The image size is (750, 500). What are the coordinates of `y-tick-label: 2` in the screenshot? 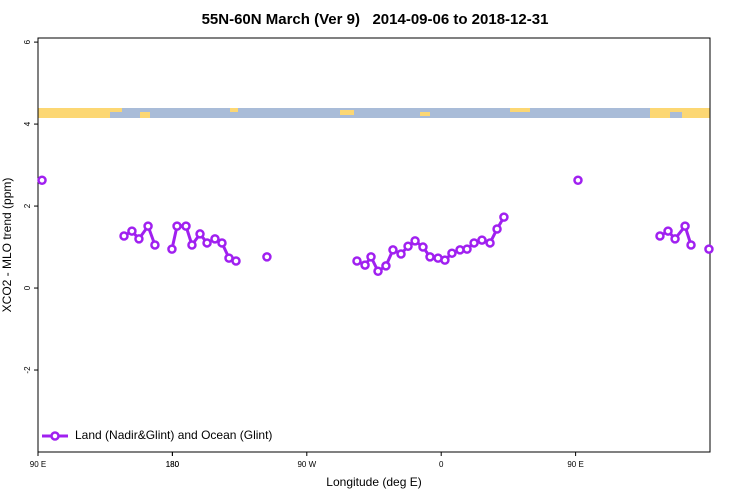 It's located at (27, 205).